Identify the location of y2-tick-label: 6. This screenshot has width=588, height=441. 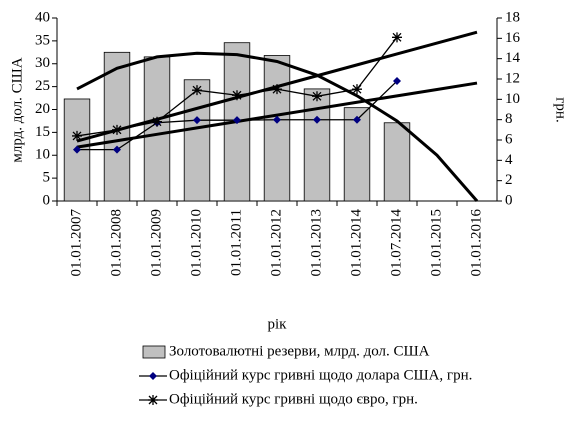
(509, 139).